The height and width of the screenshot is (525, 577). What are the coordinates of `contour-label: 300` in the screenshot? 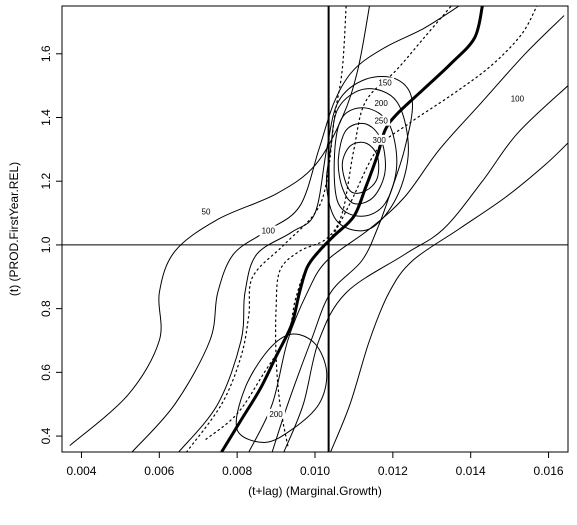 It's located at (380, 140).